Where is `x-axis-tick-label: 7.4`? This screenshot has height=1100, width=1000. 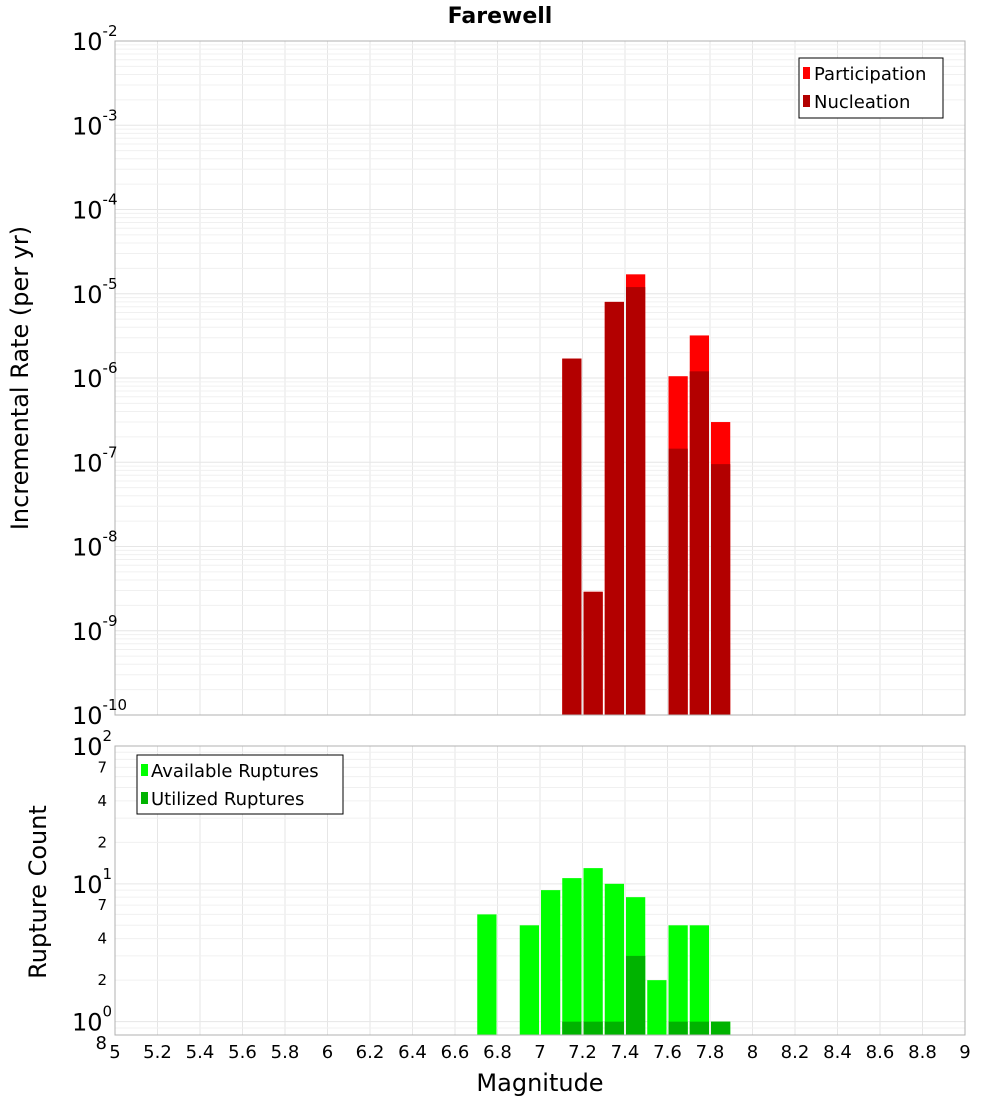 x-axis-tick-label: 7.4 is located at coordinates (625, 1052).